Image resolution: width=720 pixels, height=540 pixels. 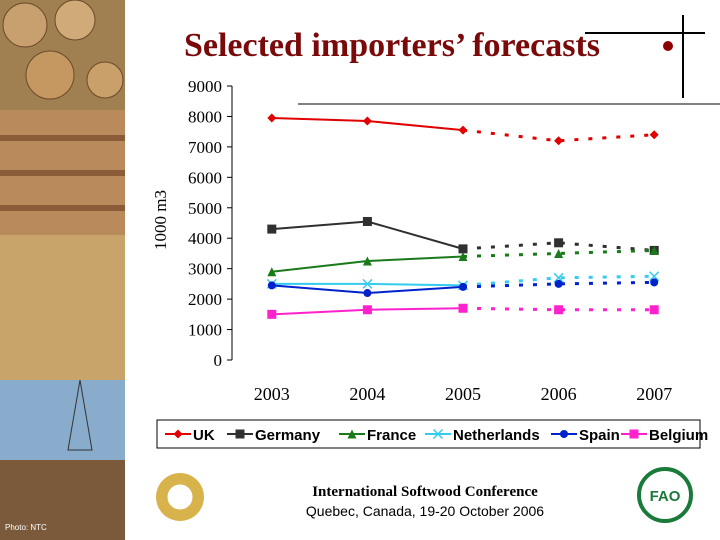 I want to click on y-tick-label: 5000, so click(x=205, y=208).